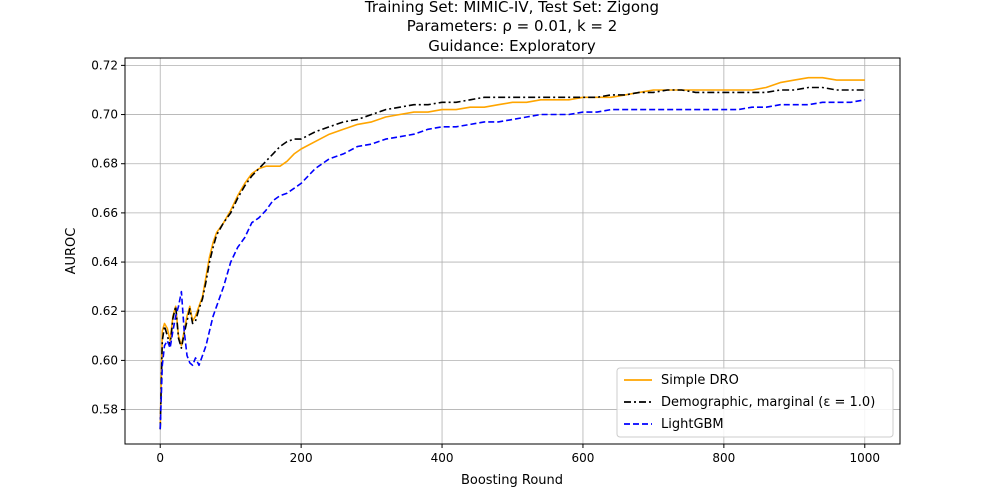 The image size is (1000, 500). I want to click on y-tick-label: 0.72, so click(104, 65).